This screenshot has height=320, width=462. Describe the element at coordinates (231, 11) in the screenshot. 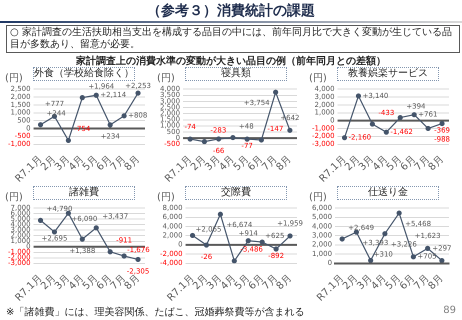

I see `text: （参考３）消費統計の課題` at that location.